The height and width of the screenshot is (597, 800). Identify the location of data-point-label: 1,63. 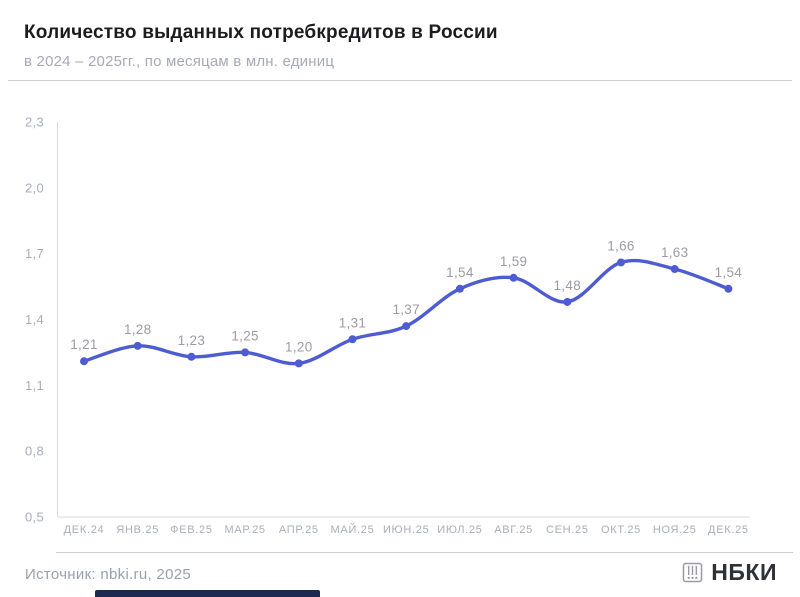
(674, 252).